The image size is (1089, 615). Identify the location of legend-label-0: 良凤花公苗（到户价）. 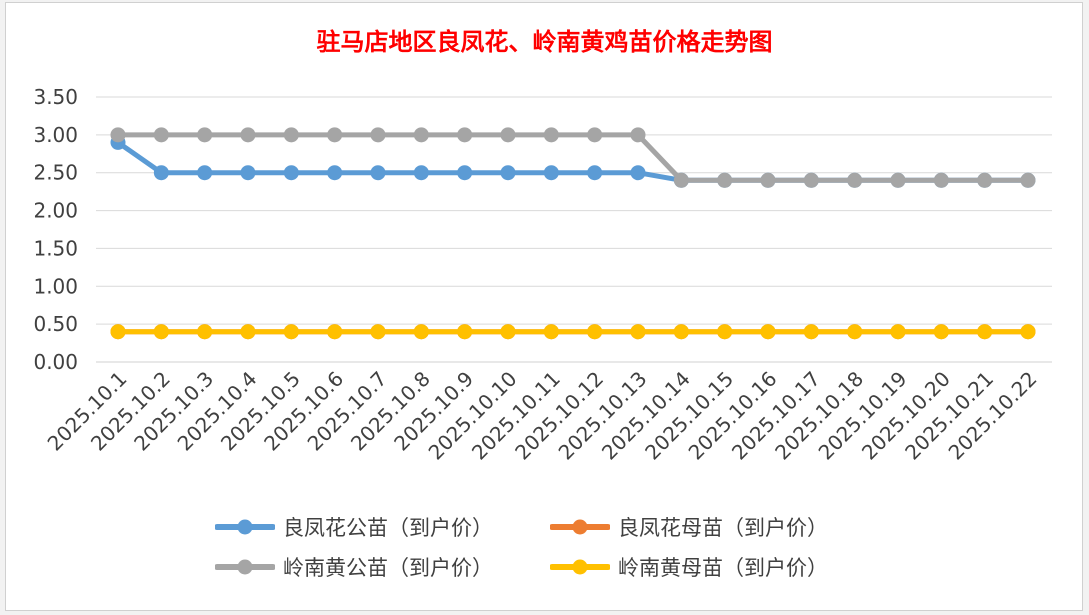
(388, 528).